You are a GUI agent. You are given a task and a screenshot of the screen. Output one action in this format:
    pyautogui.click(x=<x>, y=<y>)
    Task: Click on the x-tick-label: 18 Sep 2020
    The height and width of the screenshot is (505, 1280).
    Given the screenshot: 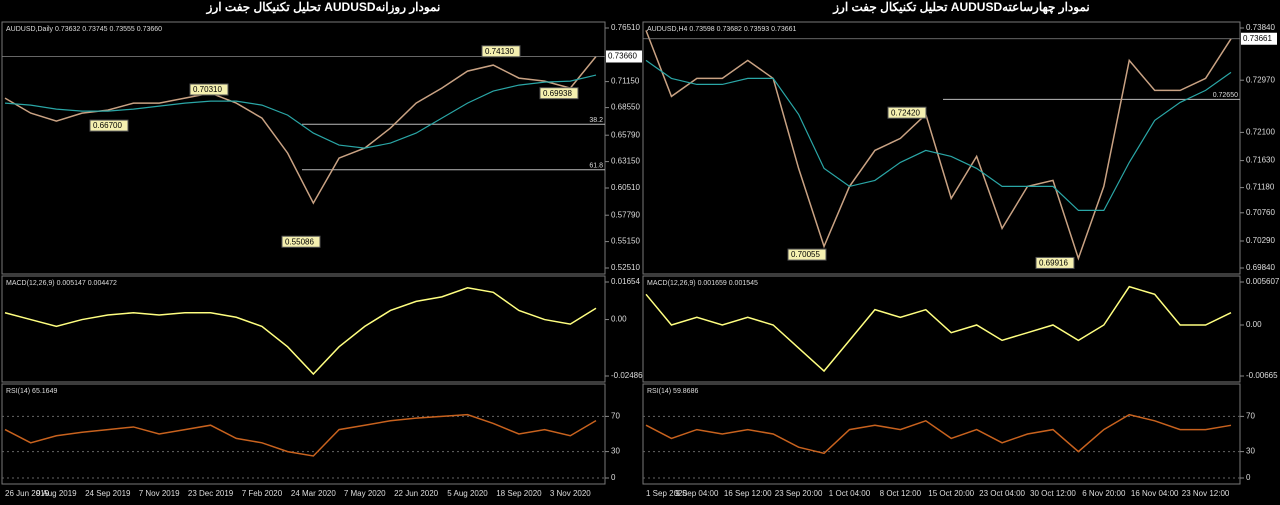 What is the action you would take?
    pyautogui.click(x=519, y=493)
    